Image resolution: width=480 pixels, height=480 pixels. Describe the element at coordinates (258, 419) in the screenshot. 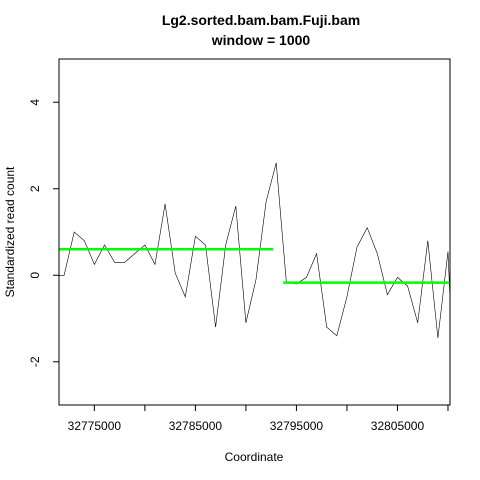

I see `x-axis: 32775000 32785000 32795000 32805000` at that location.